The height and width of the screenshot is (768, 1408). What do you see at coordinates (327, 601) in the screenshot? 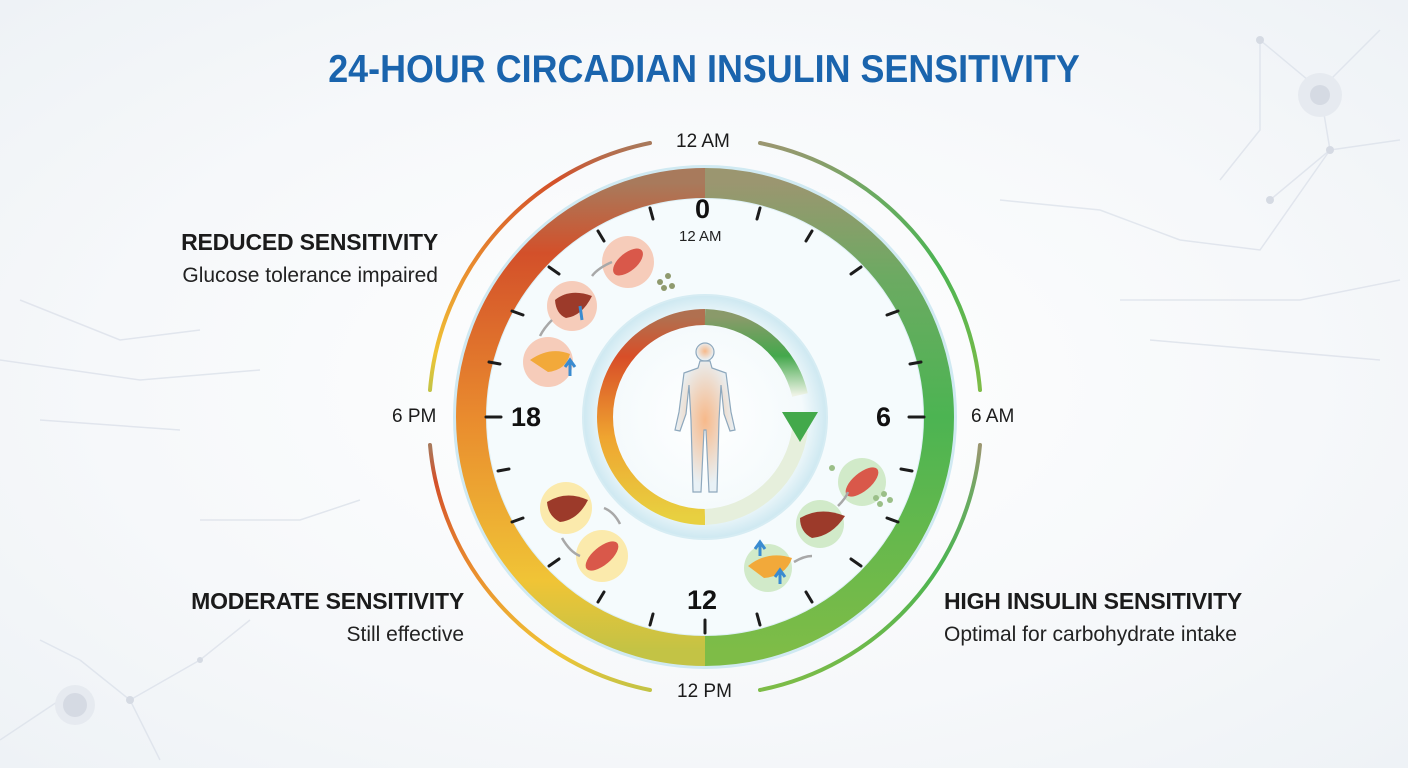
I see `zone-moderate-heading: MODERATE SENSITIVITY` at bounding box center [327, 601].